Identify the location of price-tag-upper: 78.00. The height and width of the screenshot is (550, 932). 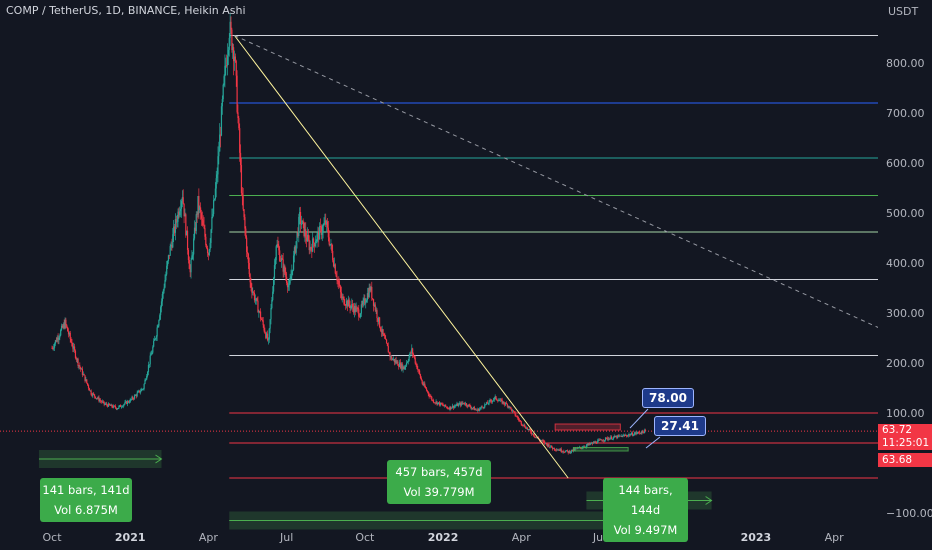
(668, 398).